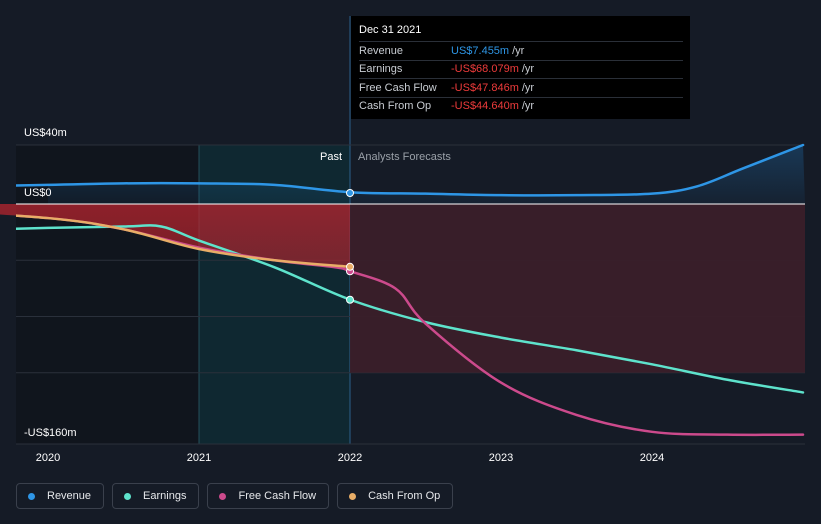 The height and width of the screenshot is (524, 821). I want to click on x-tick-label: 2021, so click(199, 458).